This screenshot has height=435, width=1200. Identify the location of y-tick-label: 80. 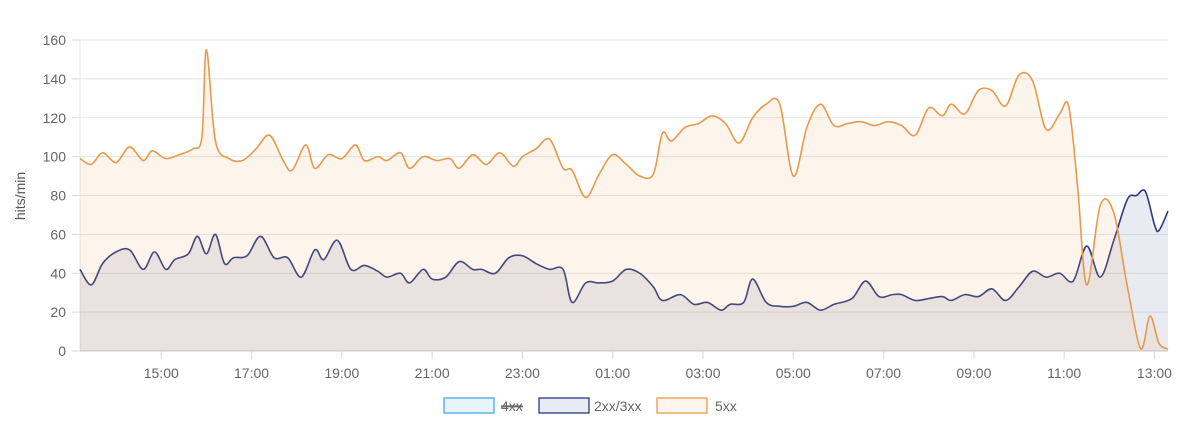
(58, 196).